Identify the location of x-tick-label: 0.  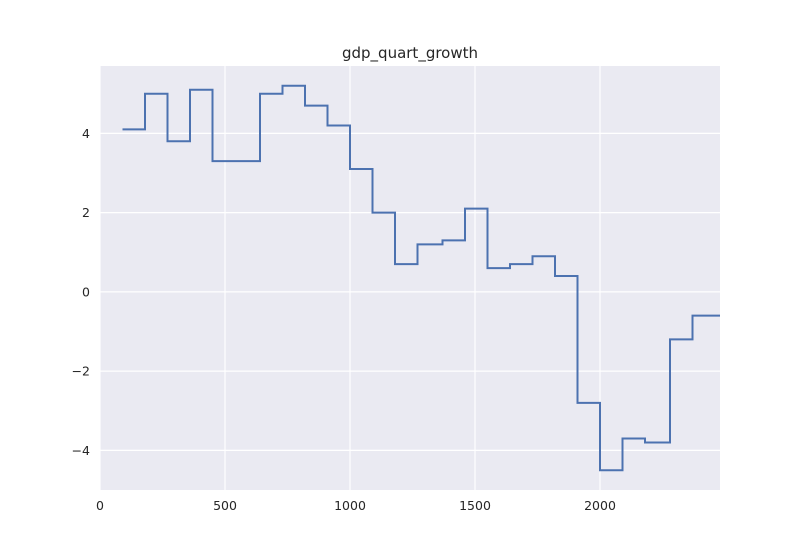
(100, 505).